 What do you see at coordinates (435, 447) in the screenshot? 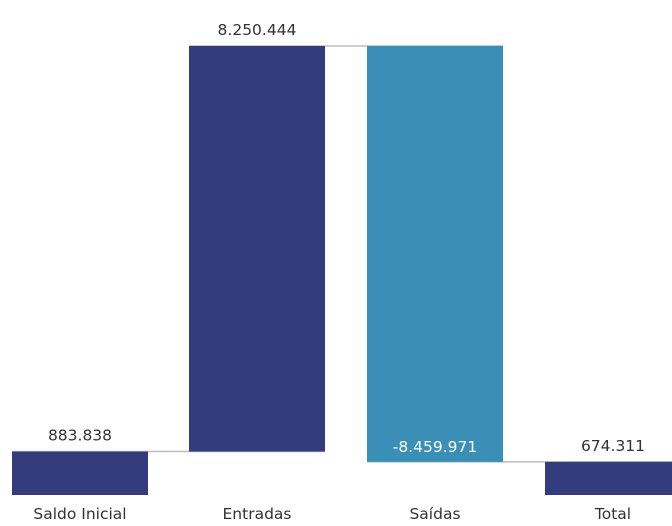
I see `value-label-saidas: -8.459.971` at bounding box center [435, 447].